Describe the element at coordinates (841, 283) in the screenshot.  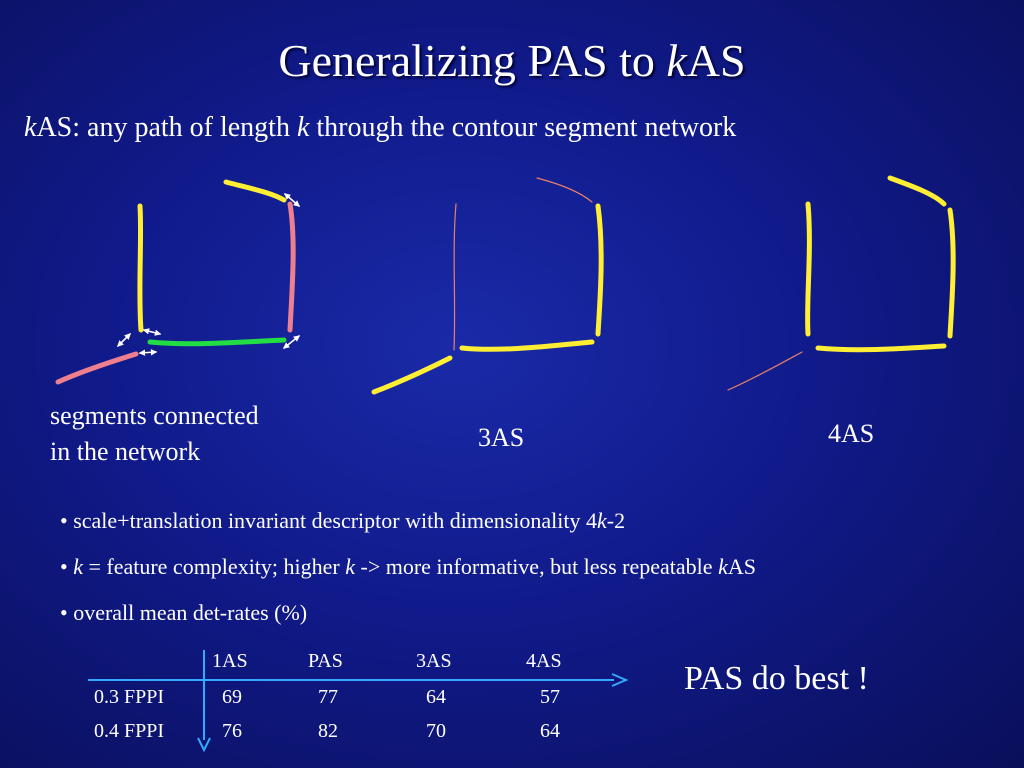
I see `four-as-diagram` at that location.